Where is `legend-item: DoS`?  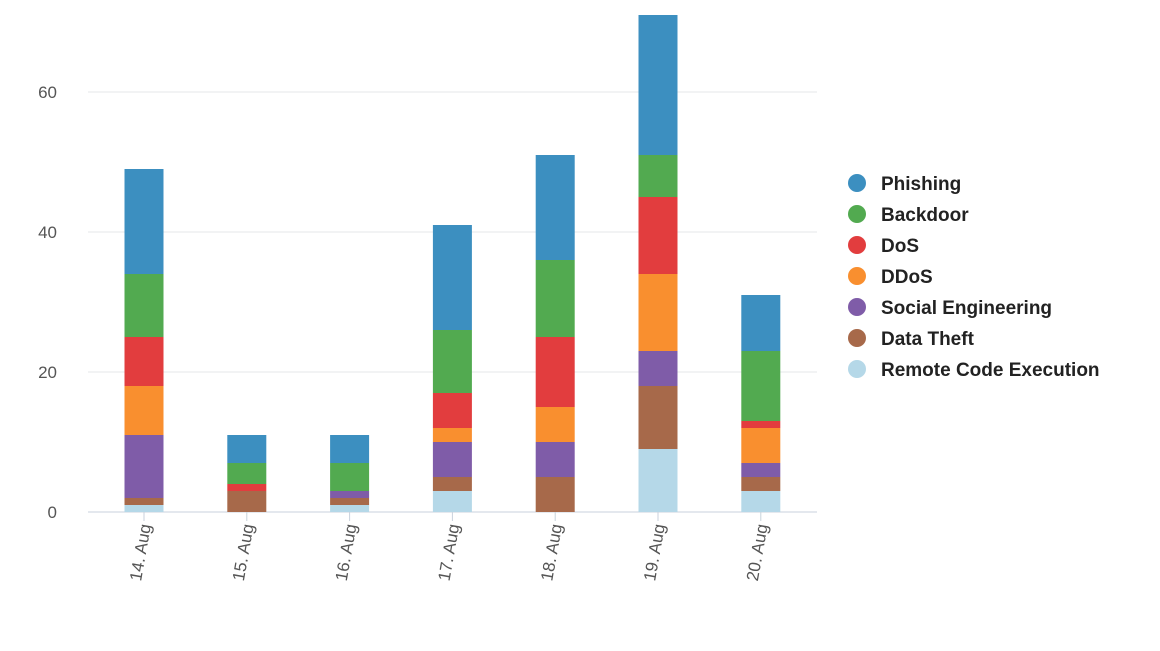 legend-item: DoS is located at coordinates (883, 246).